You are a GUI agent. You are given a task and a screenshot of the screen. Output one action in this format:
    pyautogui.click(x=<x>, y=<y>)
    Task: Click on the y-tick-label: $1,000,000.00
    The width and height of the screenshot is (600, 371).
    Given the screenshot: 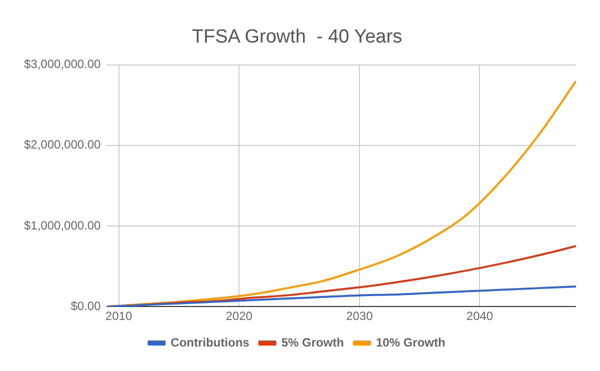 What is the action you would take?
    pyautogui.click(x=63, y=225)
    